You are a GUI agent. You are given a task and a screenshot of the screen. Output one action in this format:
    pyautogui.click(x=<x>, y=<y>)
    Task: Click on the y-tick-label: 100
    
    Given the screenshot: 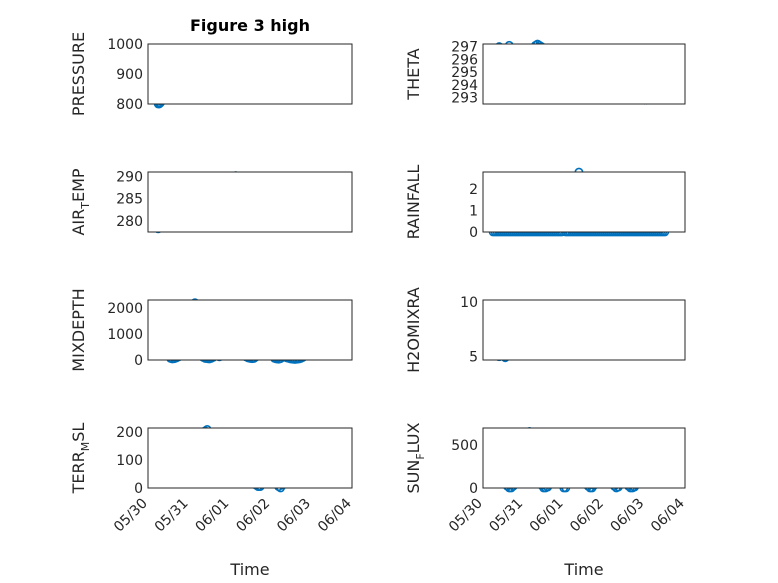 What is the action you would take?
    pyautogui.click(x=129, y=461)
    